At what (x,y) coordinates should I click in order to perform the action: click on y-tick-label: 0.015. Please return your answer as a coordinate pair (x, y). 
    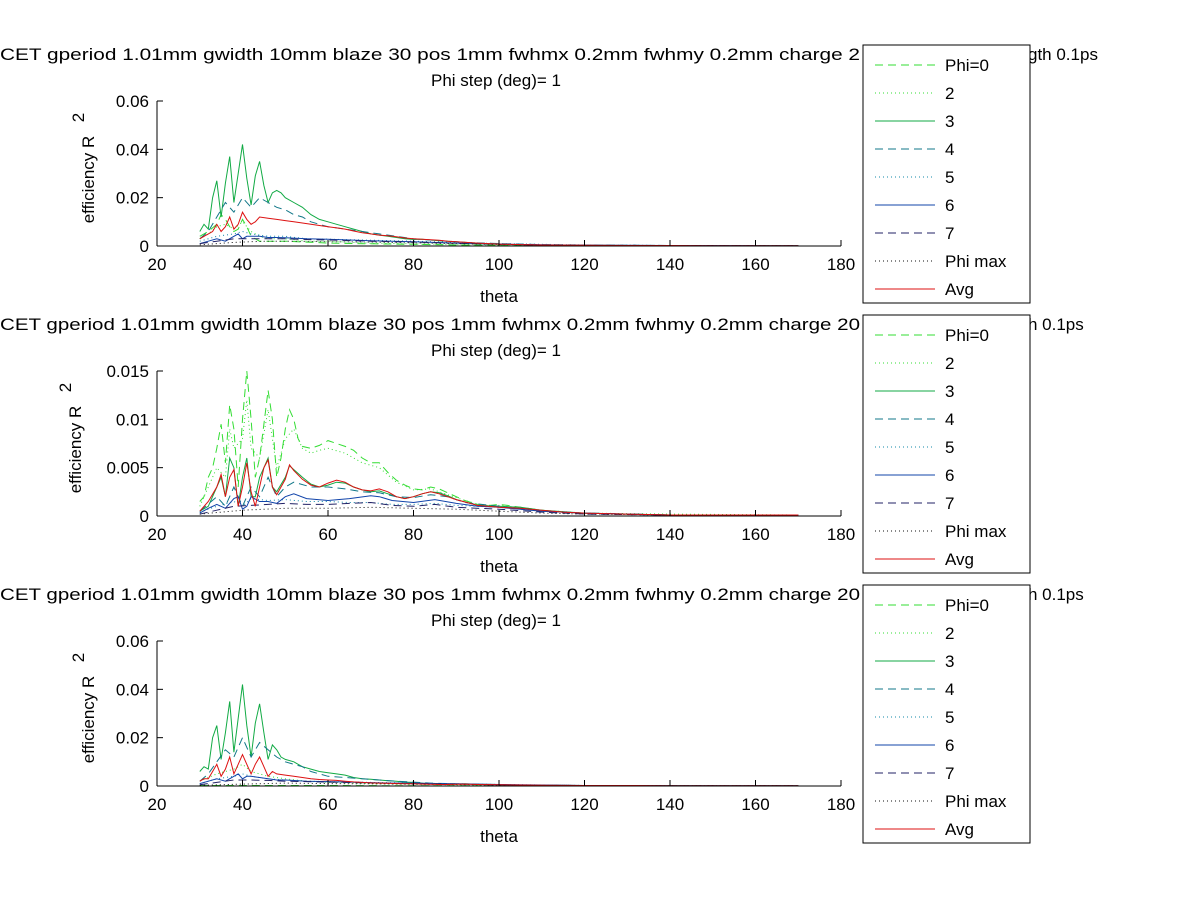
    Looking at the image, I should click on (127, 371).